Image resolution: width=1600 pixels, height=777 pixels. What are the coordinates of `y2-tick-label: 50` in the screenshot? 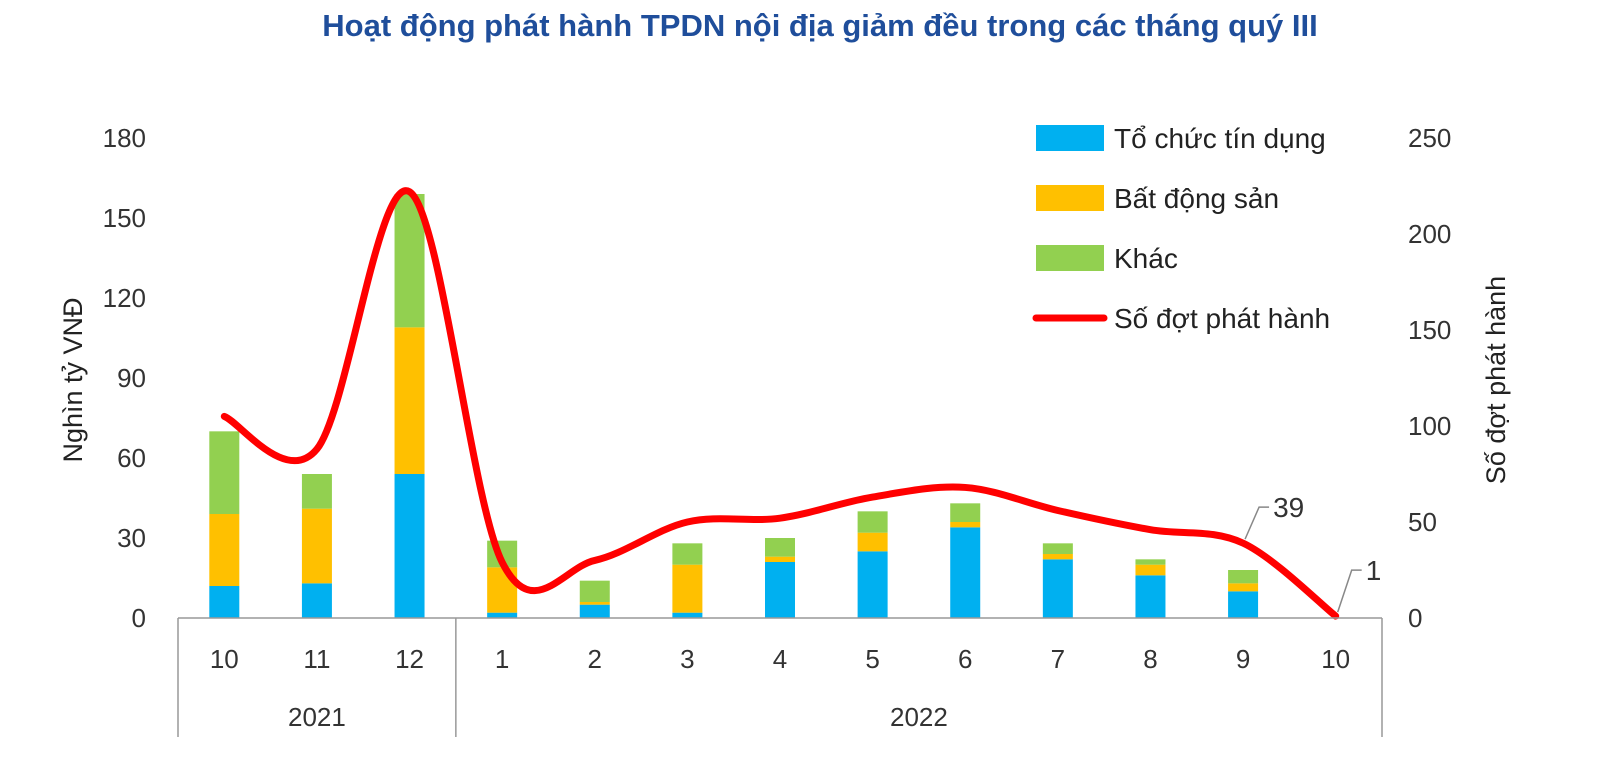 It's located at (1422, 522).